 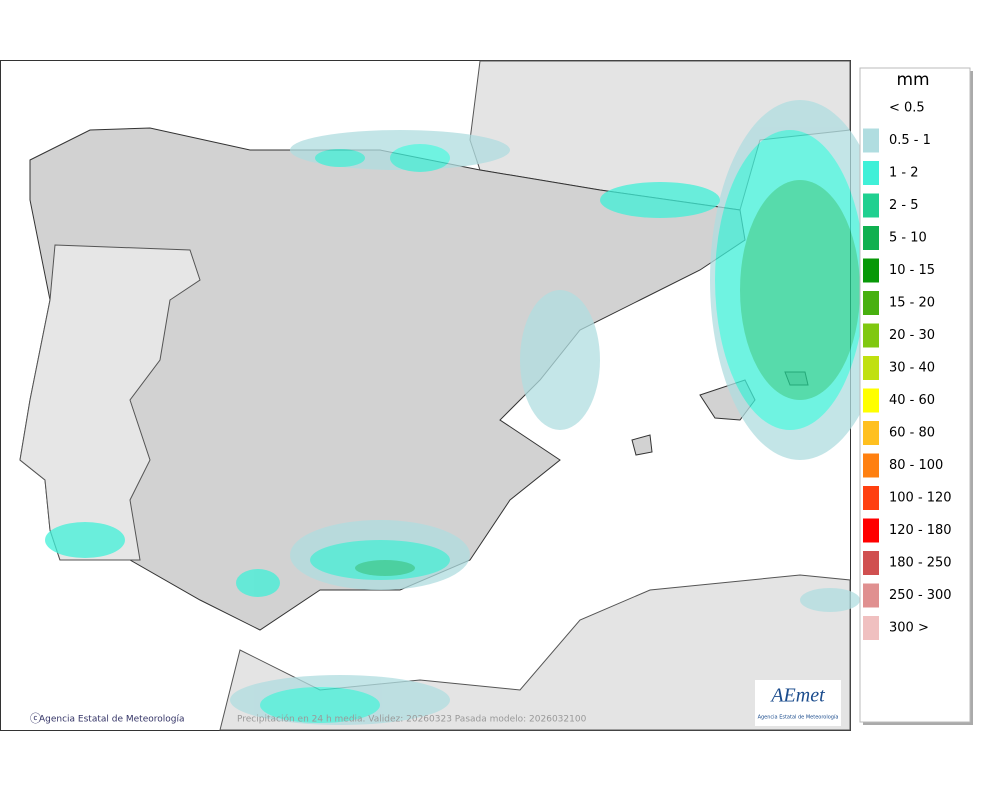 What do you see at coordinates (910, 140) in the screenshot?
I see `legend-label: 0.5 - 1` at bounding box center [910, 140].